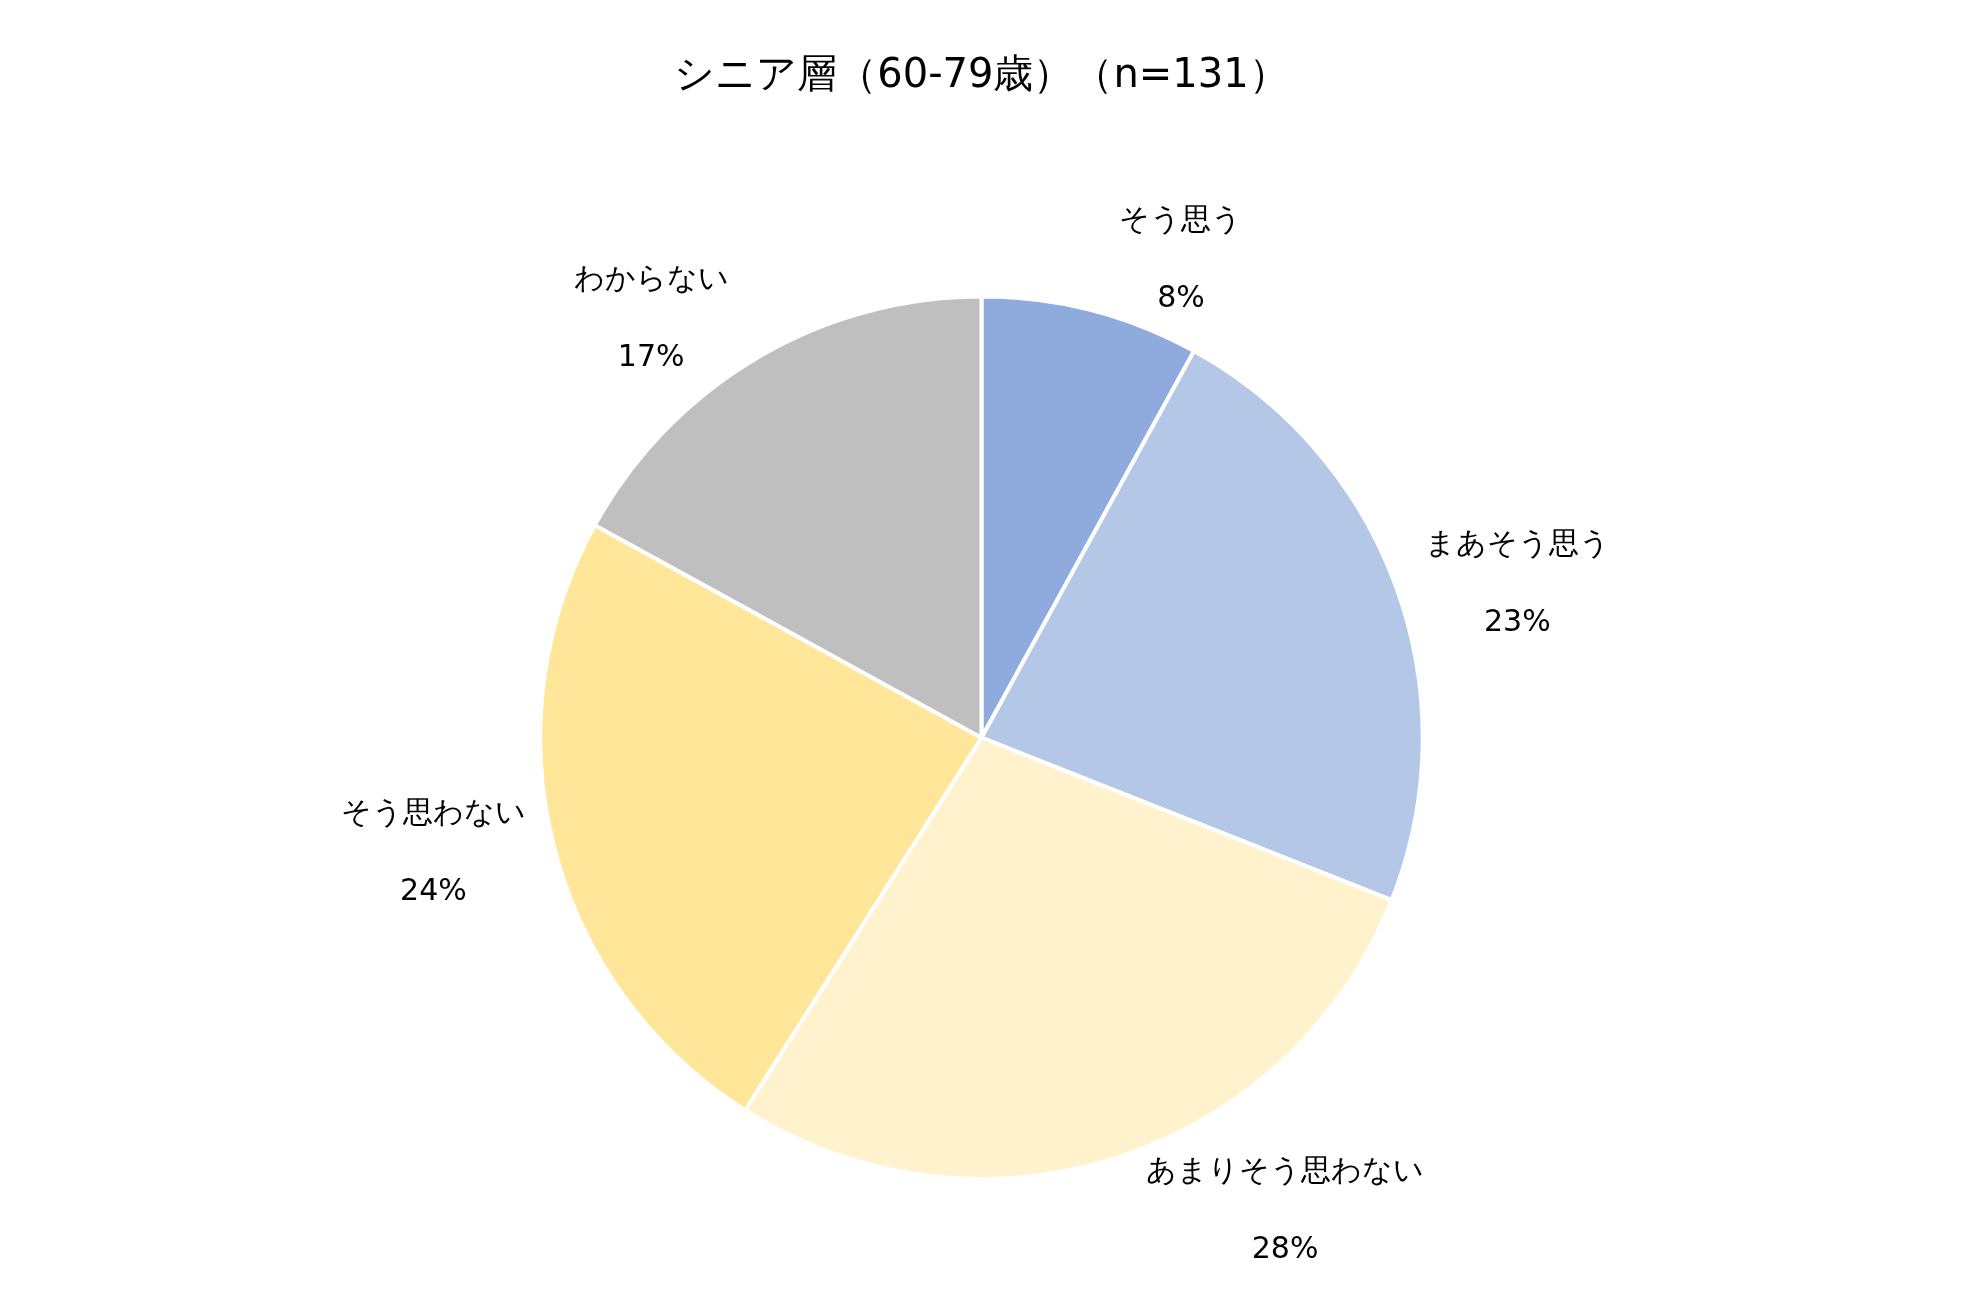  Describe the element at coordinates (981, 72) in the screenshot. I see `chart-title: シニア層（60-79歳）（n=131）` at that location.